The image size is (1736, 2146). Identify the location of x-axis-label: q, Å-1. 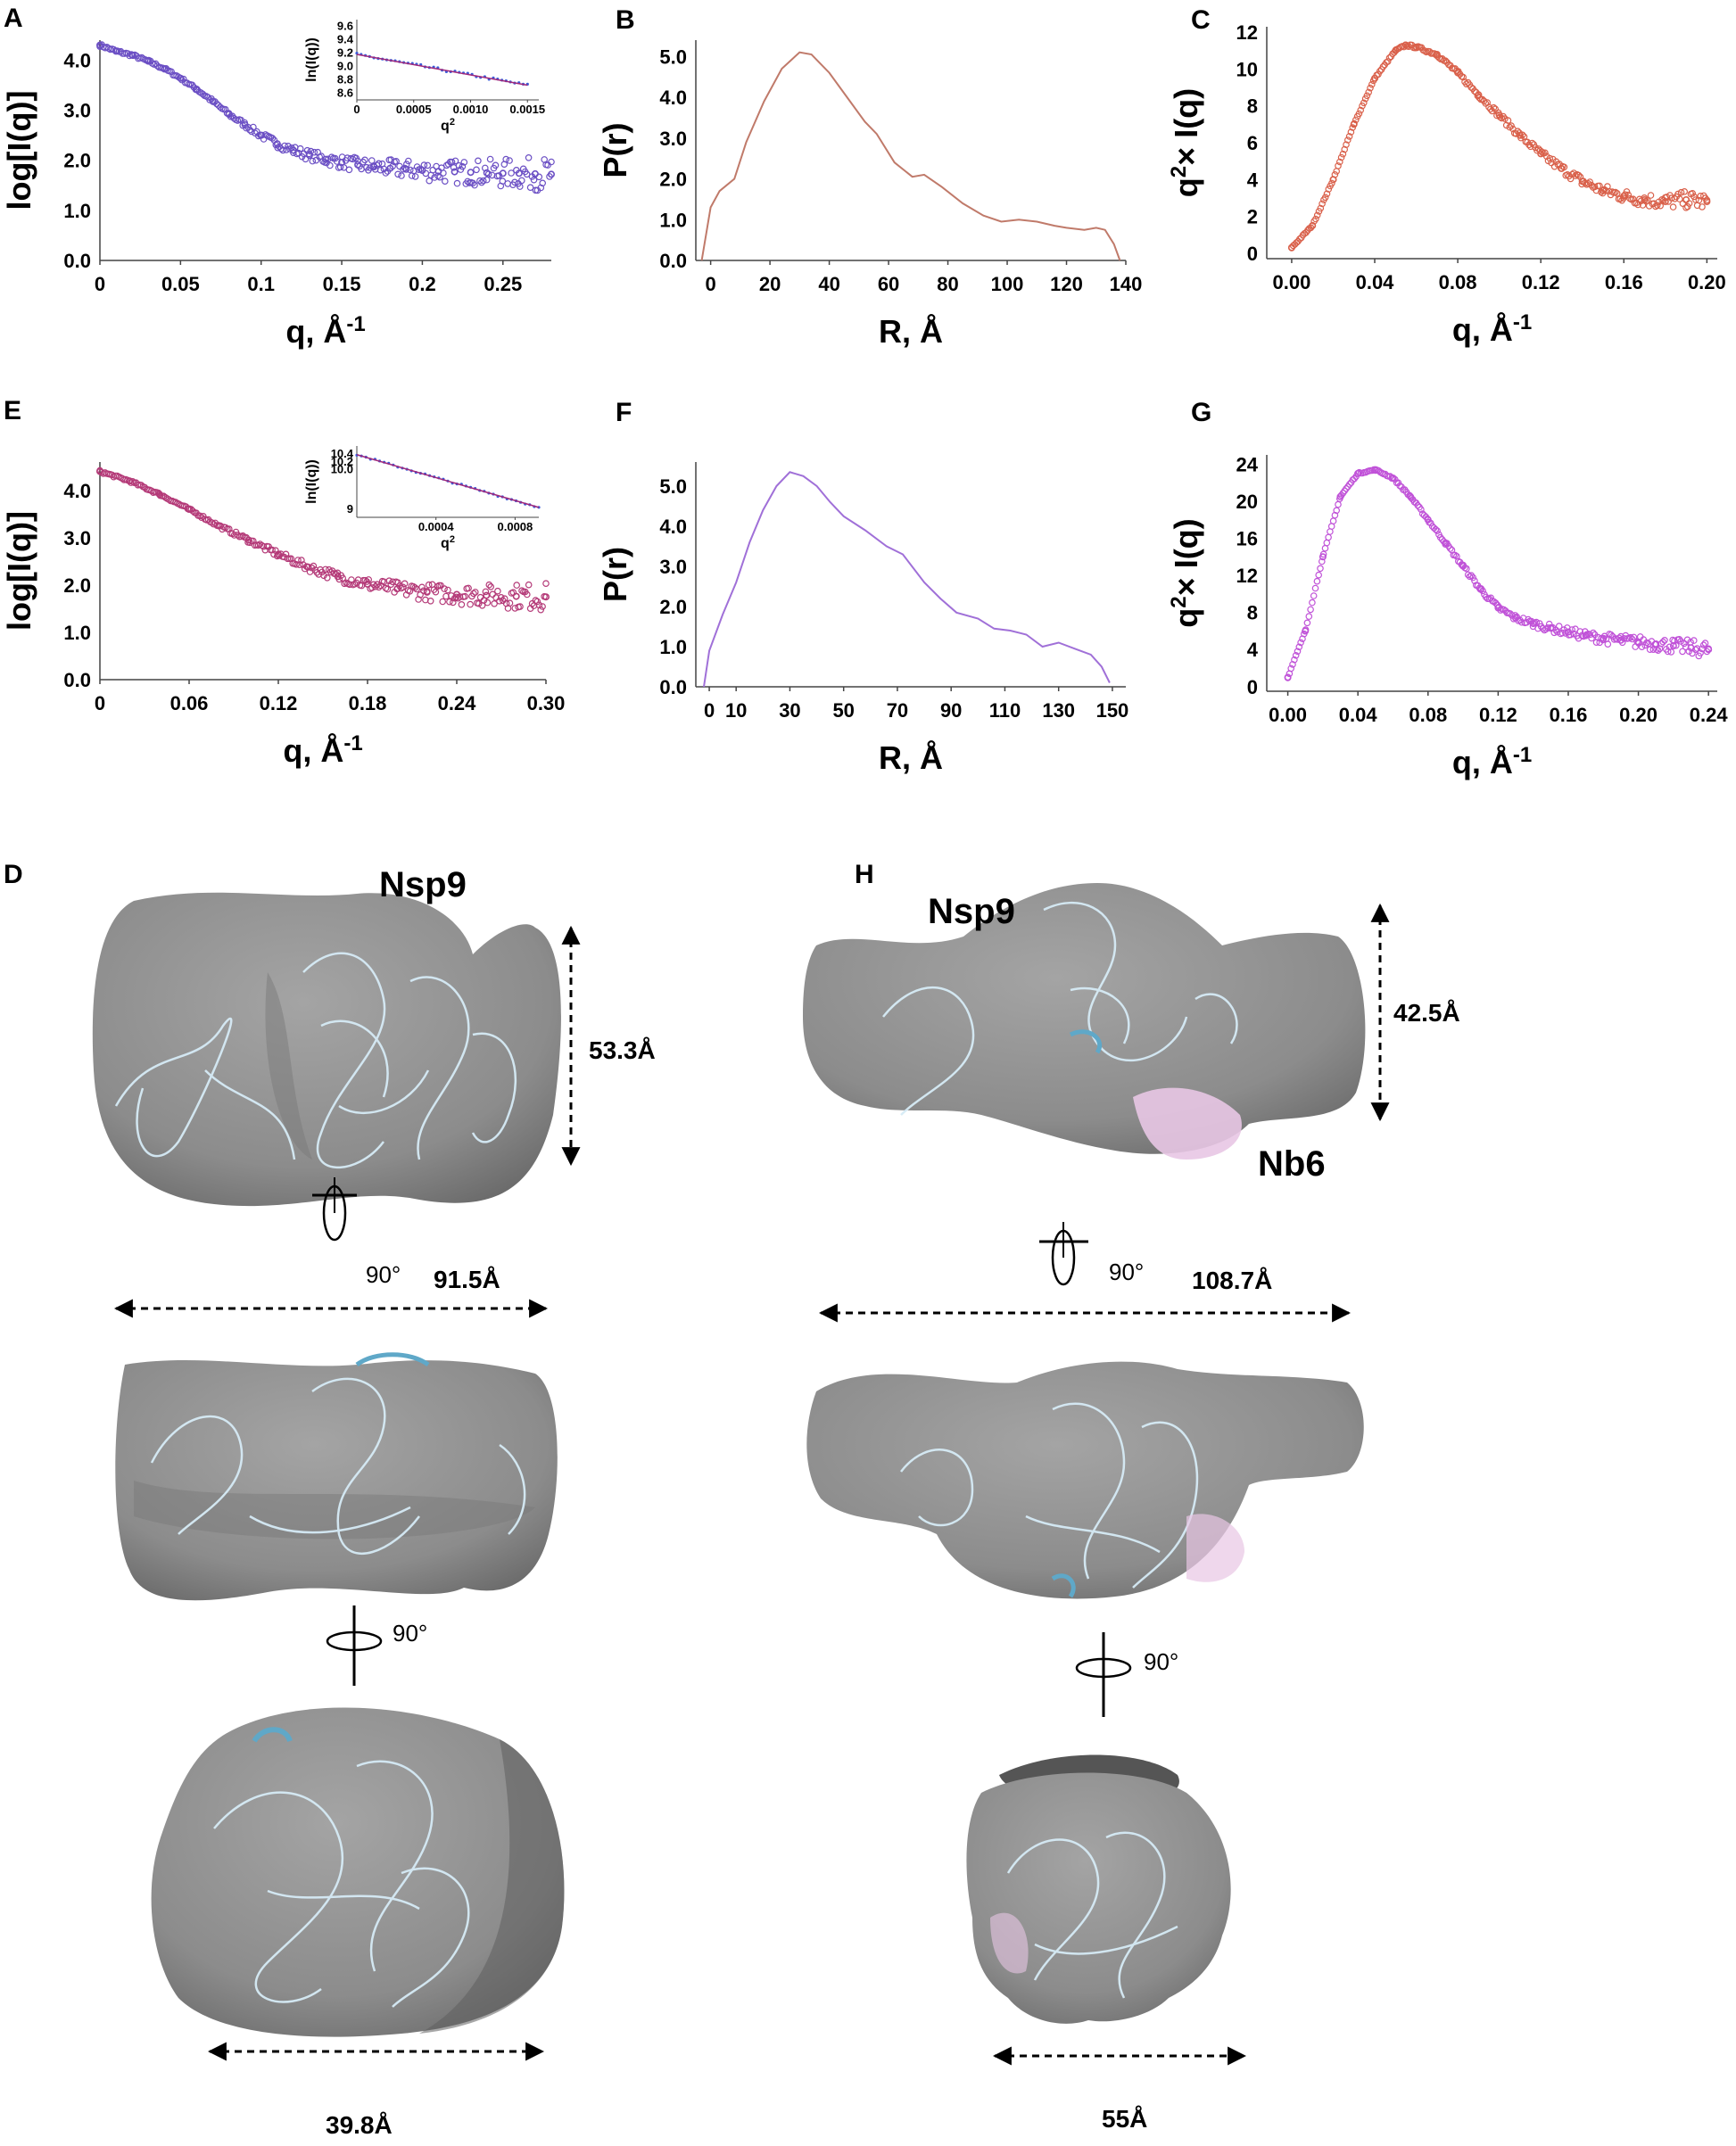
(1492, 329).